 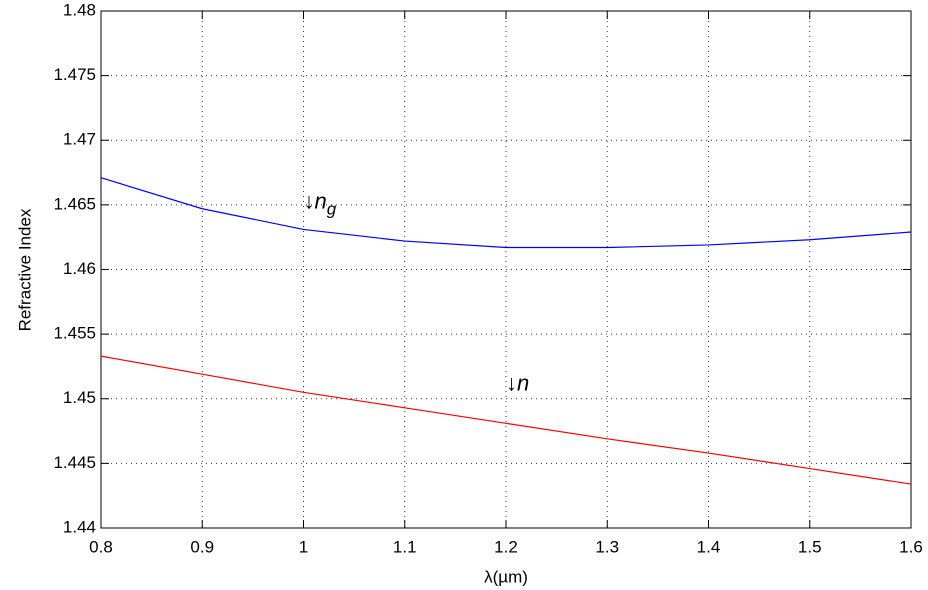 I want to click on x-axis-label: λ(µm), so click(x=506, y=576).